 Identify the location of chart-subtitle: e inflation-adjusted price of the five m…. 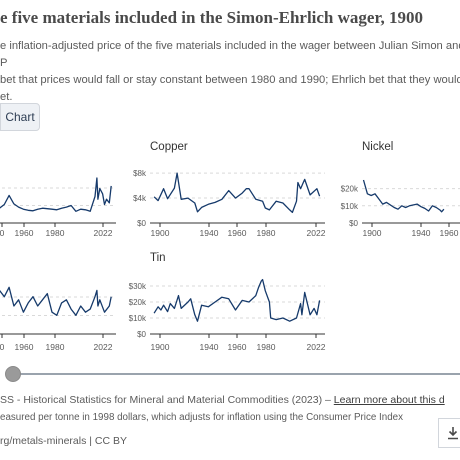
(230, 72).